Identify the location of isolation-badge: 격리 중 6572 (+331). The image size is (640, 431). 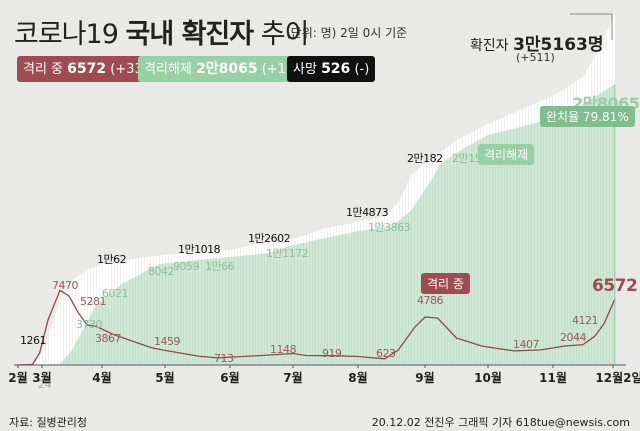
(90, 69).